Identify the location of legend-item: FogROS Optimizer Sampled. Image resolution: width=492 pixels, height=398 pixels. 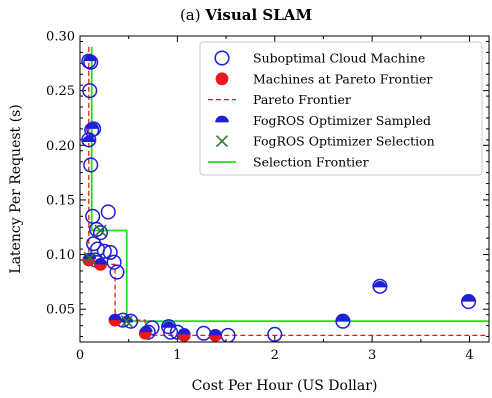
(323, 120).